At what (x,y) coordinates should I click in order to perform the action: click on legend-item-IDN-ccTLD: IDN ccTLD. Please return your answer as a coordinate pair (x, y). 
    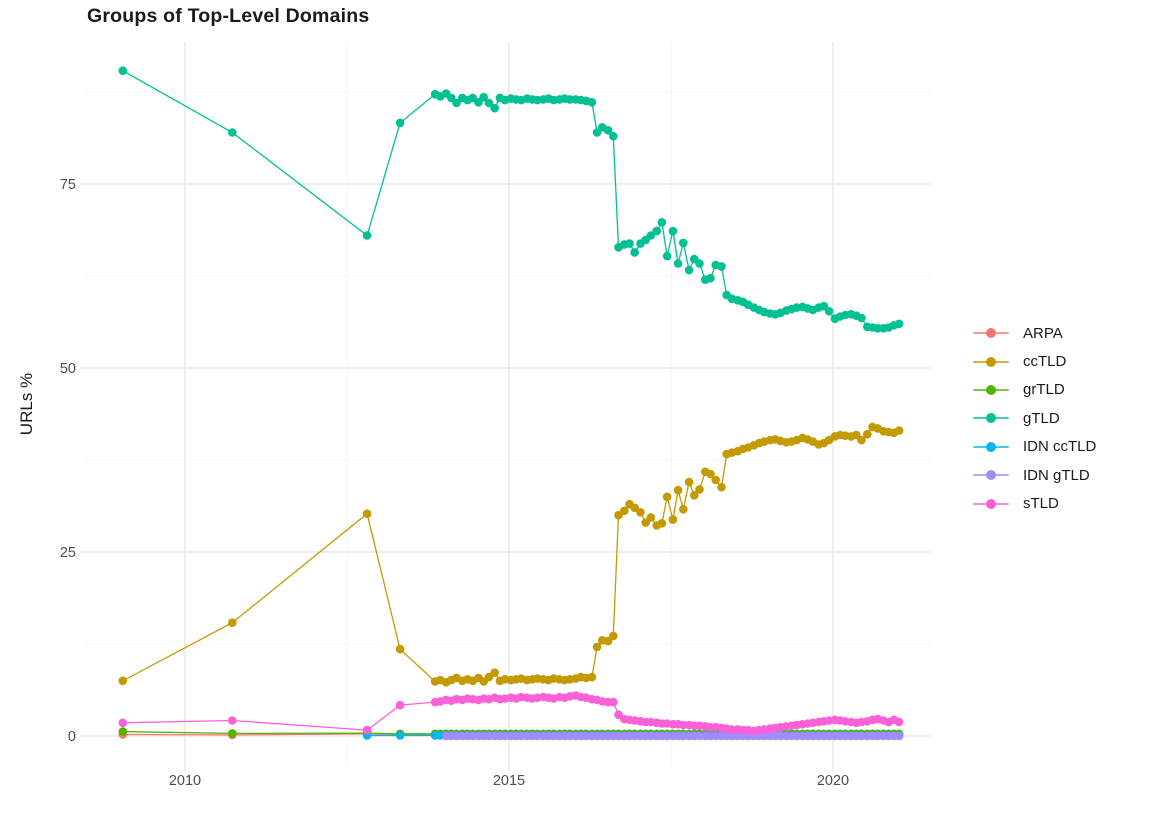
    Looking at the image, I should click on (1034, 447).